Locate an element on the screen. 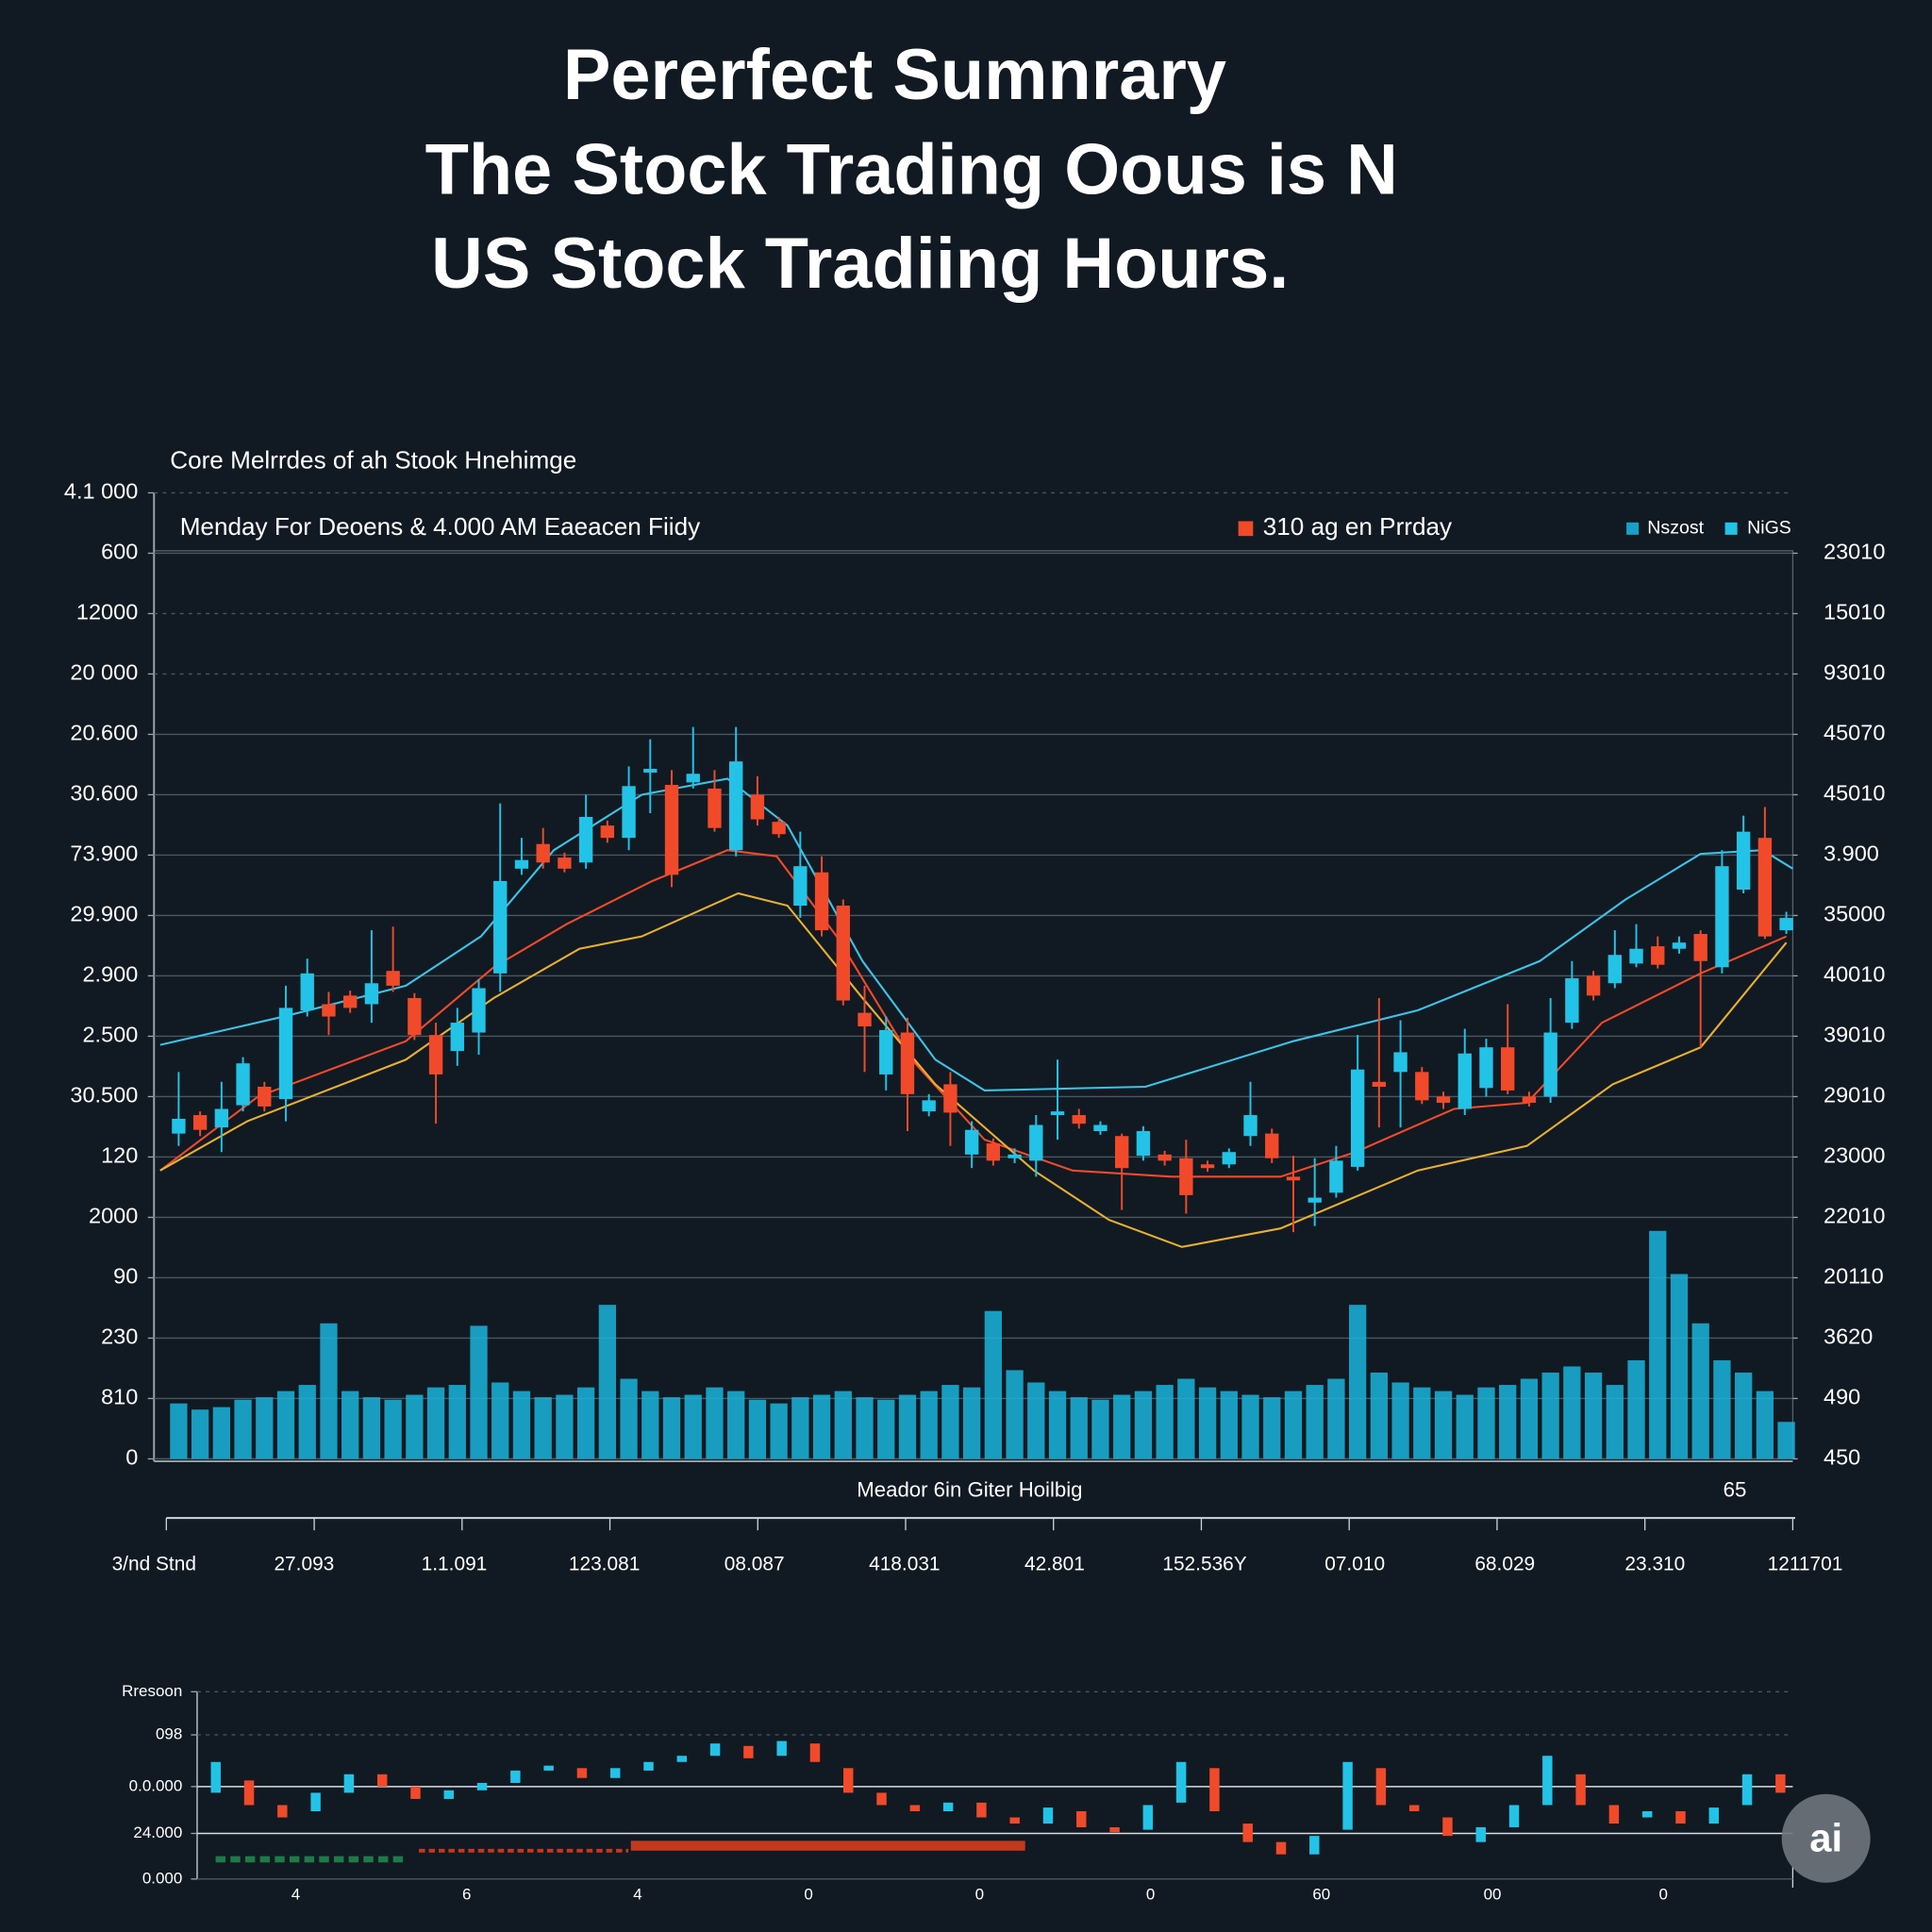 The image size is (1932, 1932). y2-tick-label: 3620 is located at coordinates (1849, 1336).